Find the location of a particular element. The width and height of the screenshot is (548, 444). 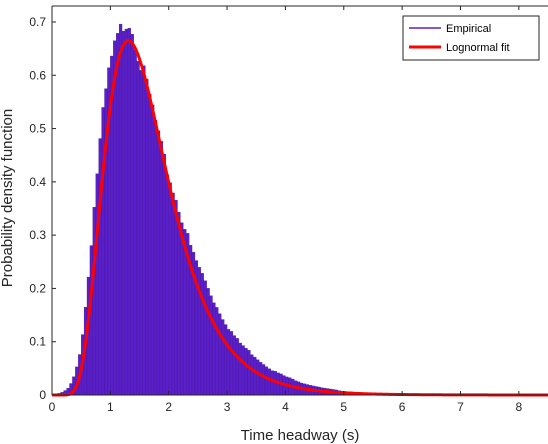

y-tick-label: 0 is located at coordinates (42, 395).